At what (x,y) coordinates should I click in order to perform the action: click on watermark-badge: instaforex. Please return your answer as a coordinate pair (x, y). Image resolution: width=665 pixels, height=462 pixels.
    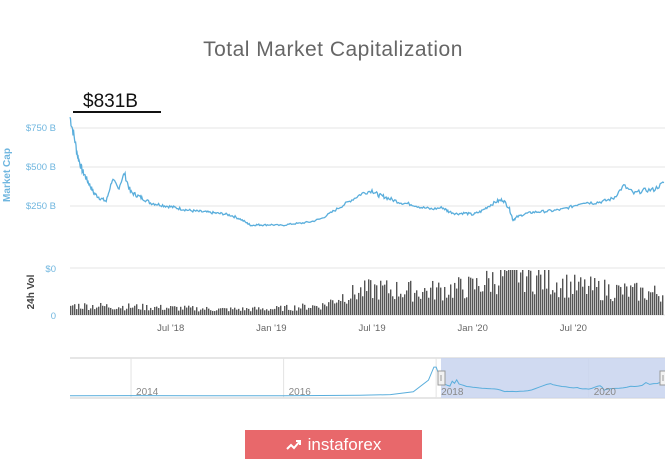
    Looking at the image, I should click on (333, 444).